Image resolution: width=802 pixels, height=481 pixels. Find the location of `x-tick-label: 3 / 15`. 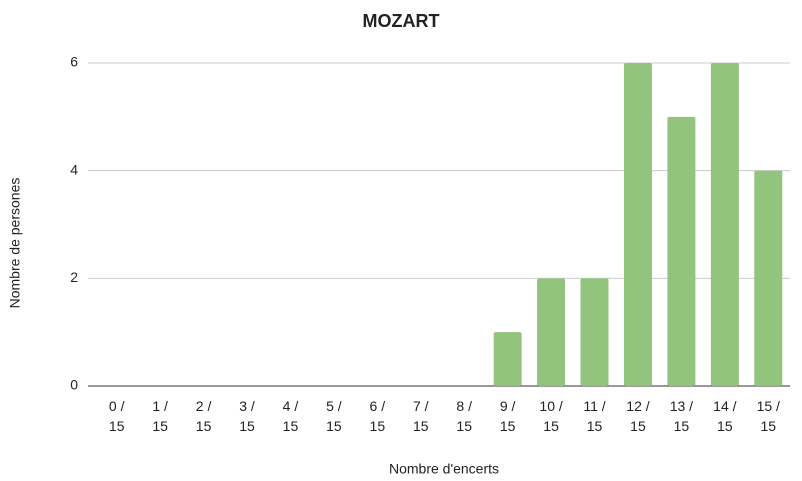

x-tick-label: 3 / 15 is located at coordinates (247, 416).